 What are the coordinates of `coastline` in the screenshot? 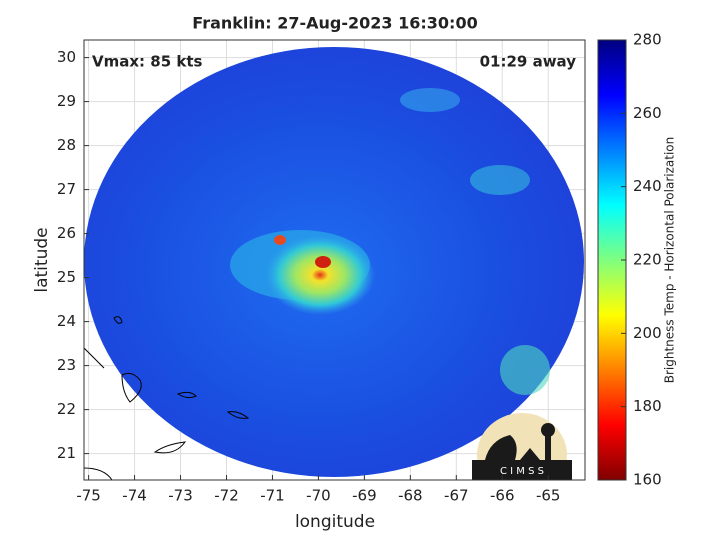 It's located at (167, 398).